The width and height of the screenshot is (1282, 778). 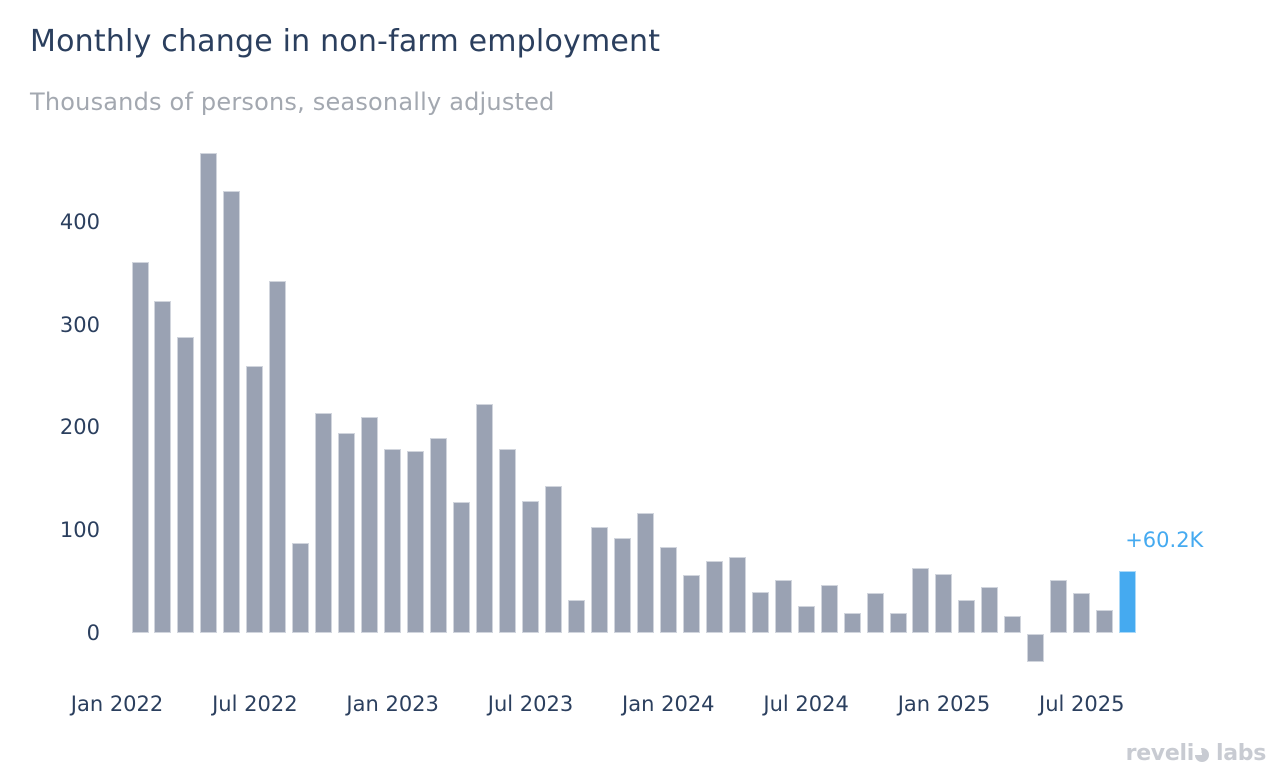 I want to click on bar-may-2022, so click(x=209, y=393).